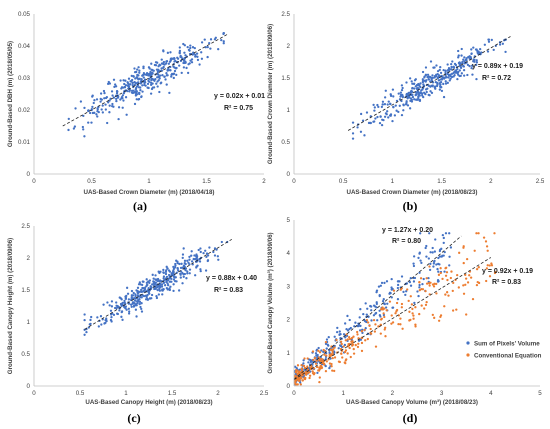 This screenshot has height=429, width=550. What do you see at coordinates (507, 271) in the screenshot?
I see `panel-d-equation-2: y = 0.92x + 0.19` at bounding box center [507, 271].